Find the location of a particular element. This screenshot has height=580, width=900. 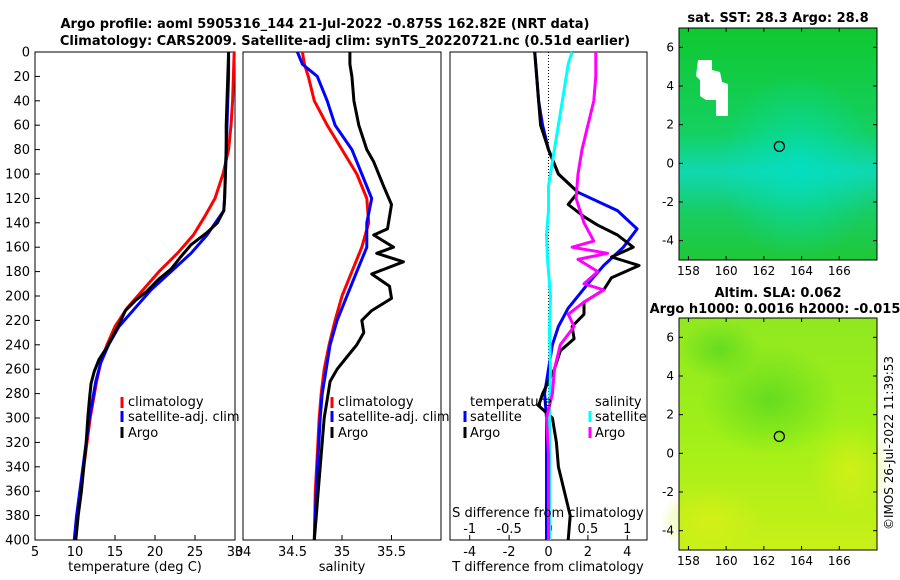

legend-argo: Argo is located at coordinates (353, 433).